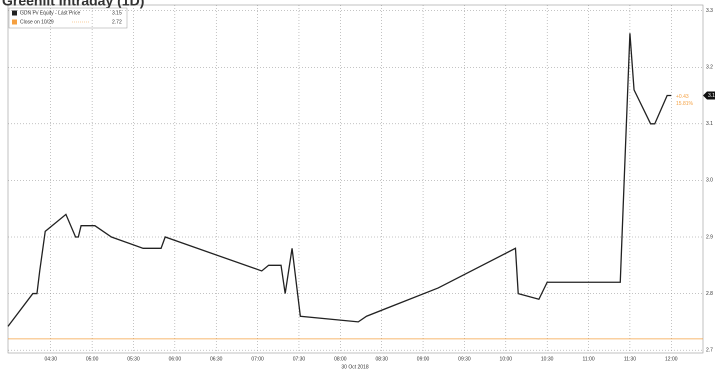 This screenshot has height=376, width=715. Describe the element at coordinates (709, 350) in the screenshot. I see `y-tick-label: 2.7` at that location.